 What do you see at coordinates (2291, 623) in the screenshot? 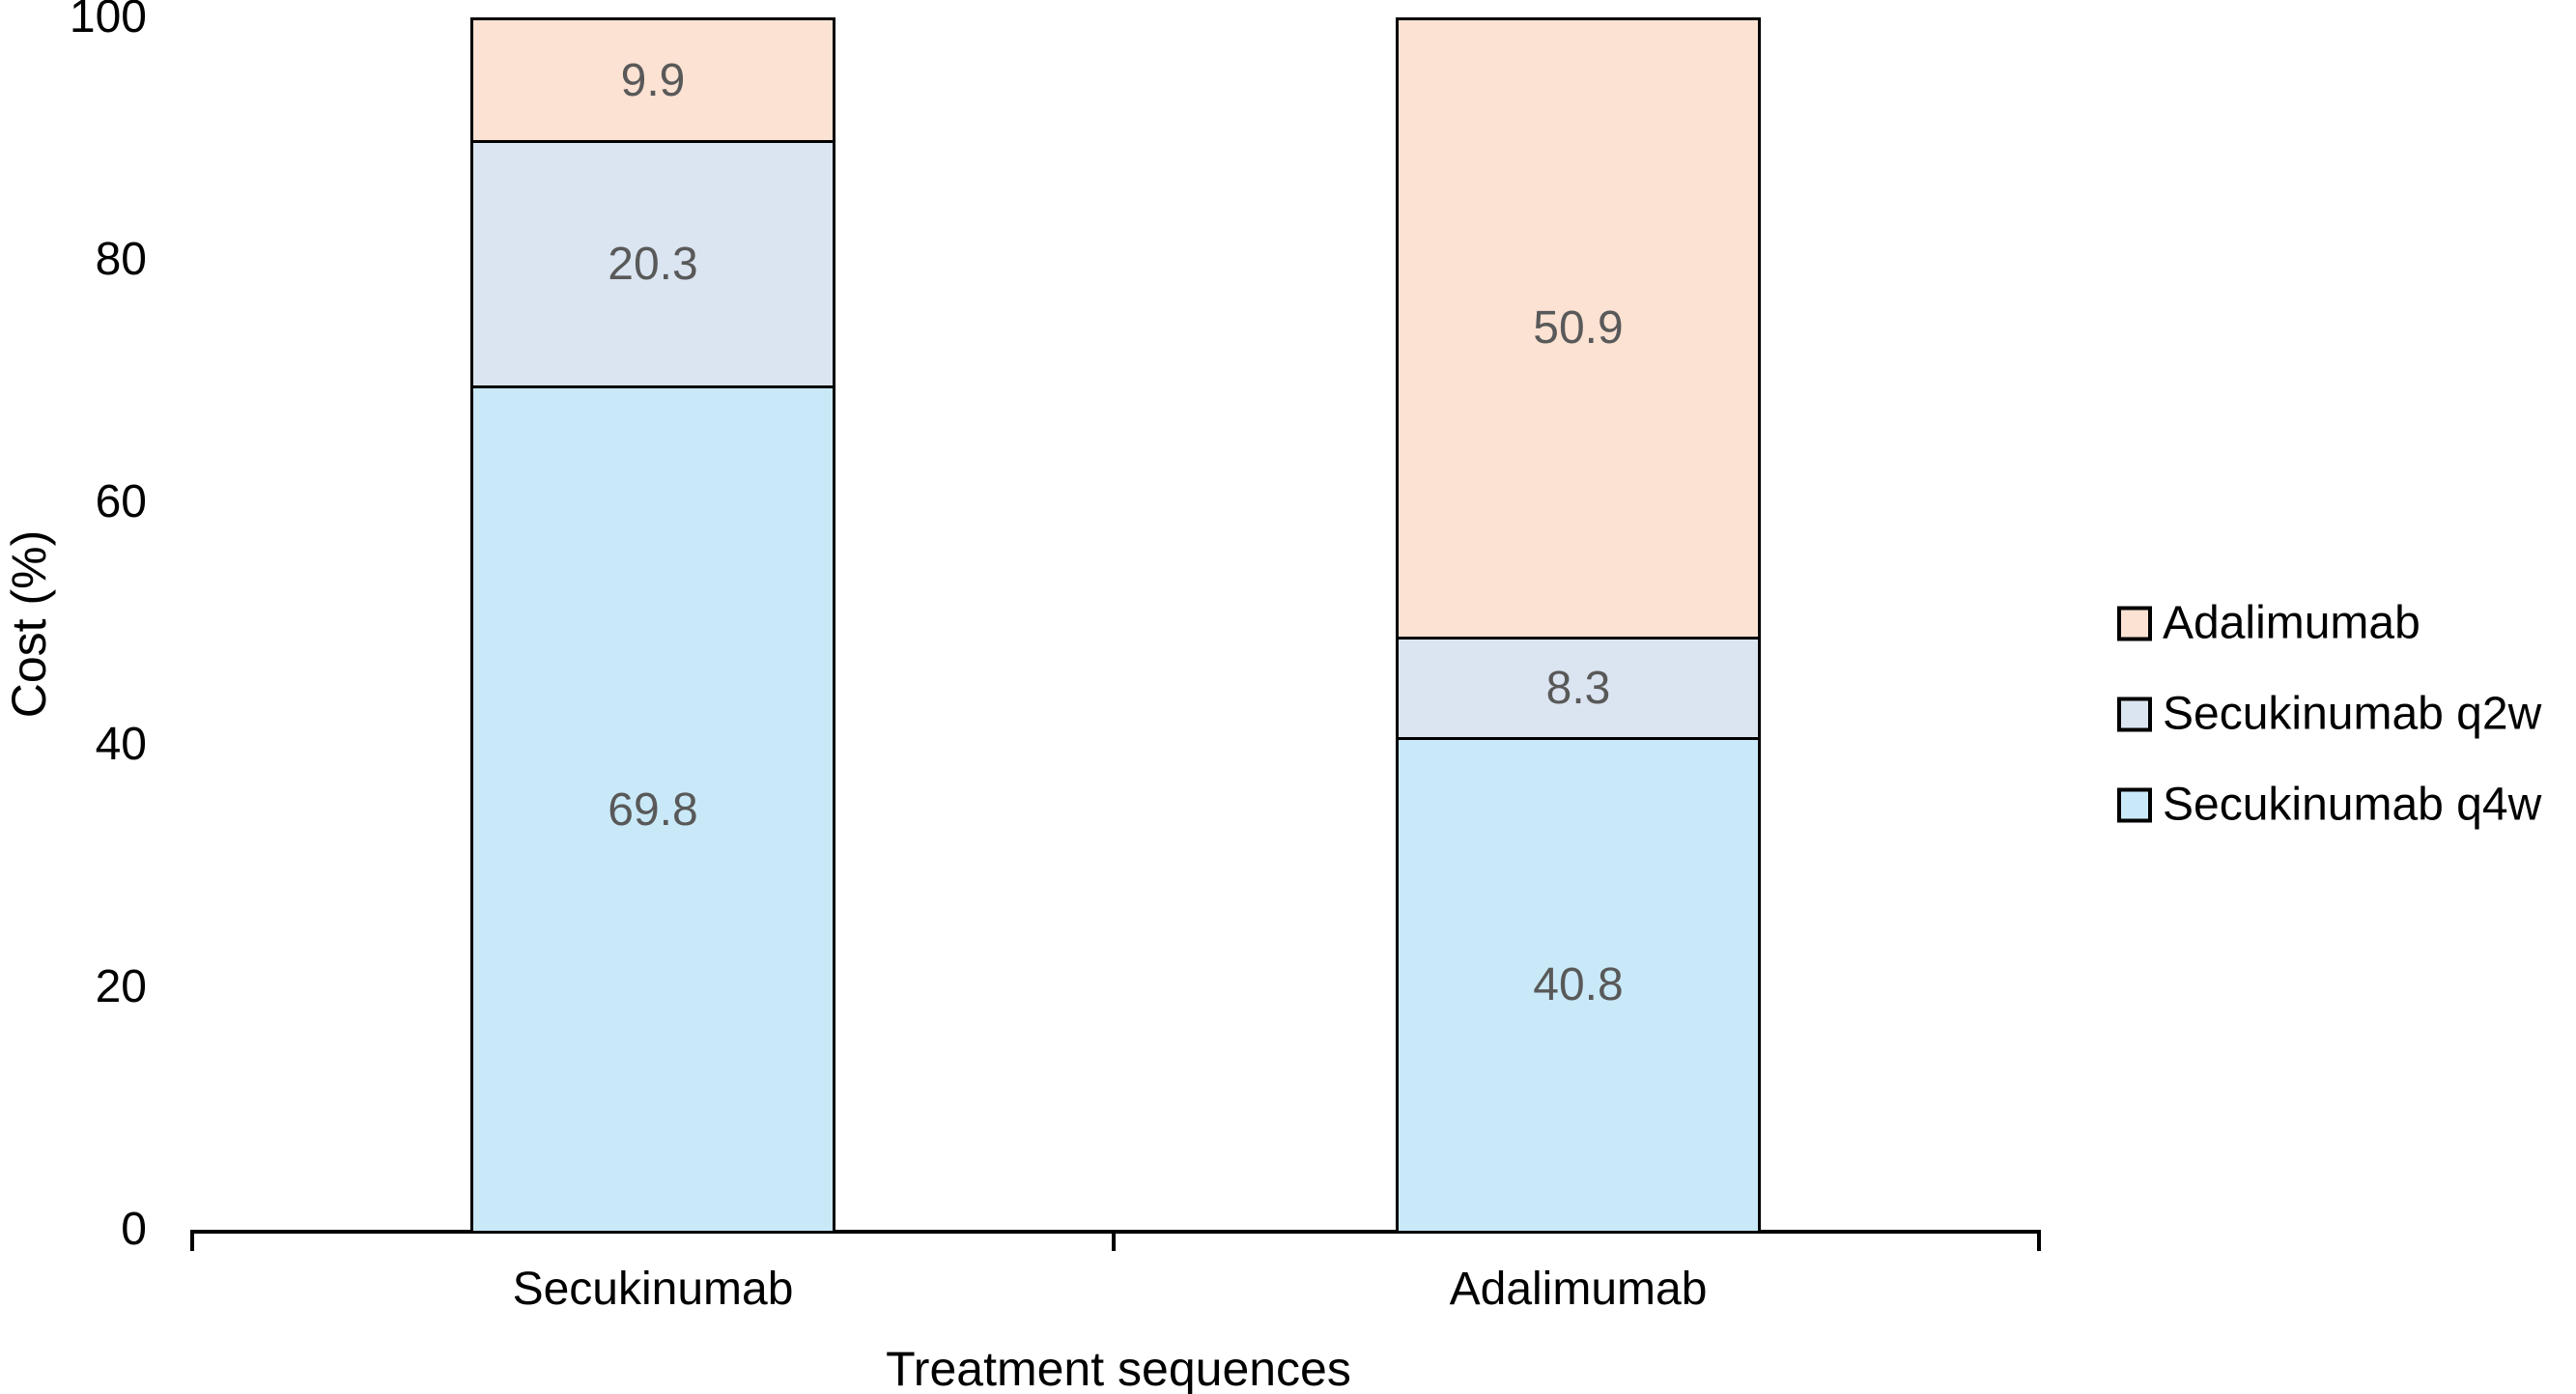
I see `legend-label: Adalimumab` at bounding box center [2291, 623].